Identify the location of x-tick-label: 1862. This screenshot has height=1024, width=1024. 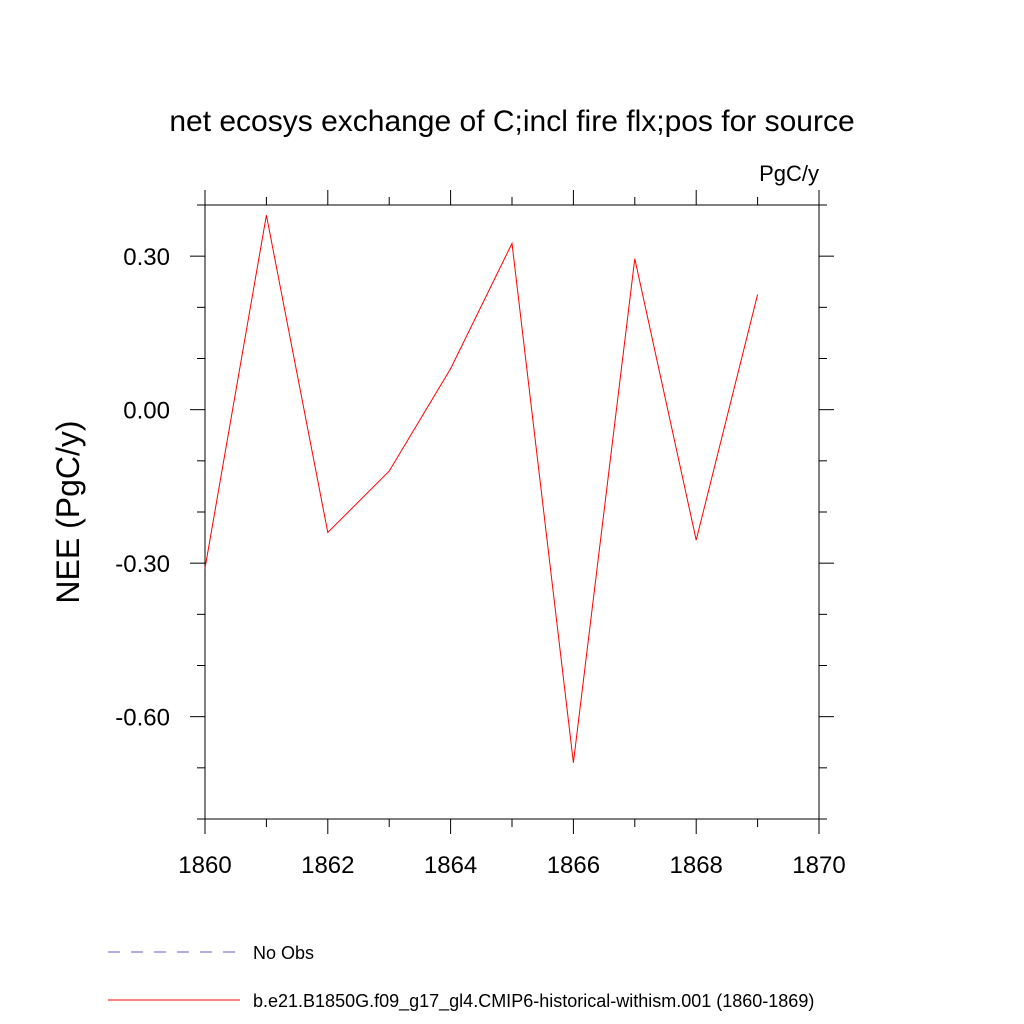
(327, 865).